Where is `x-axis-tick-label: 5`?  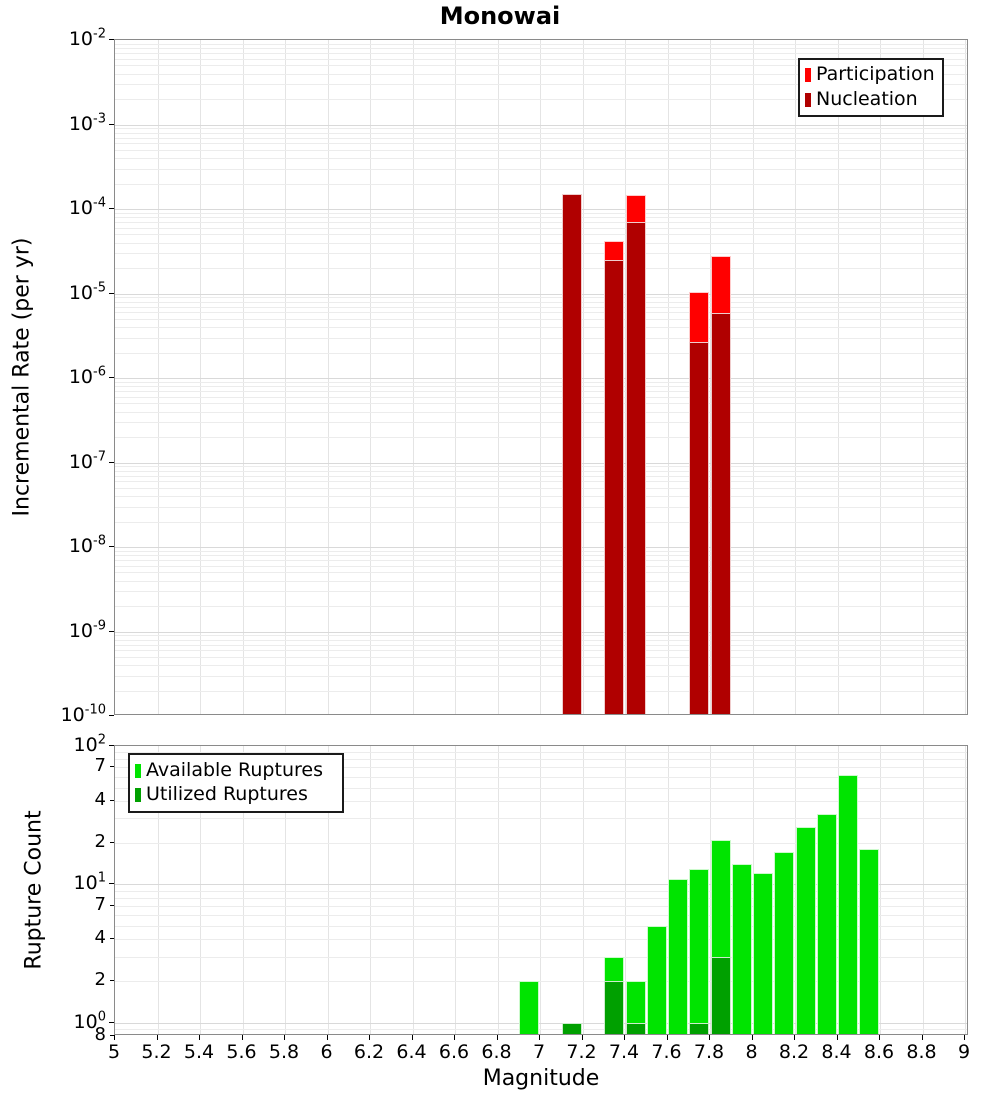 x-axis-tick-label: 5 is located at coordinates (114, 1052).